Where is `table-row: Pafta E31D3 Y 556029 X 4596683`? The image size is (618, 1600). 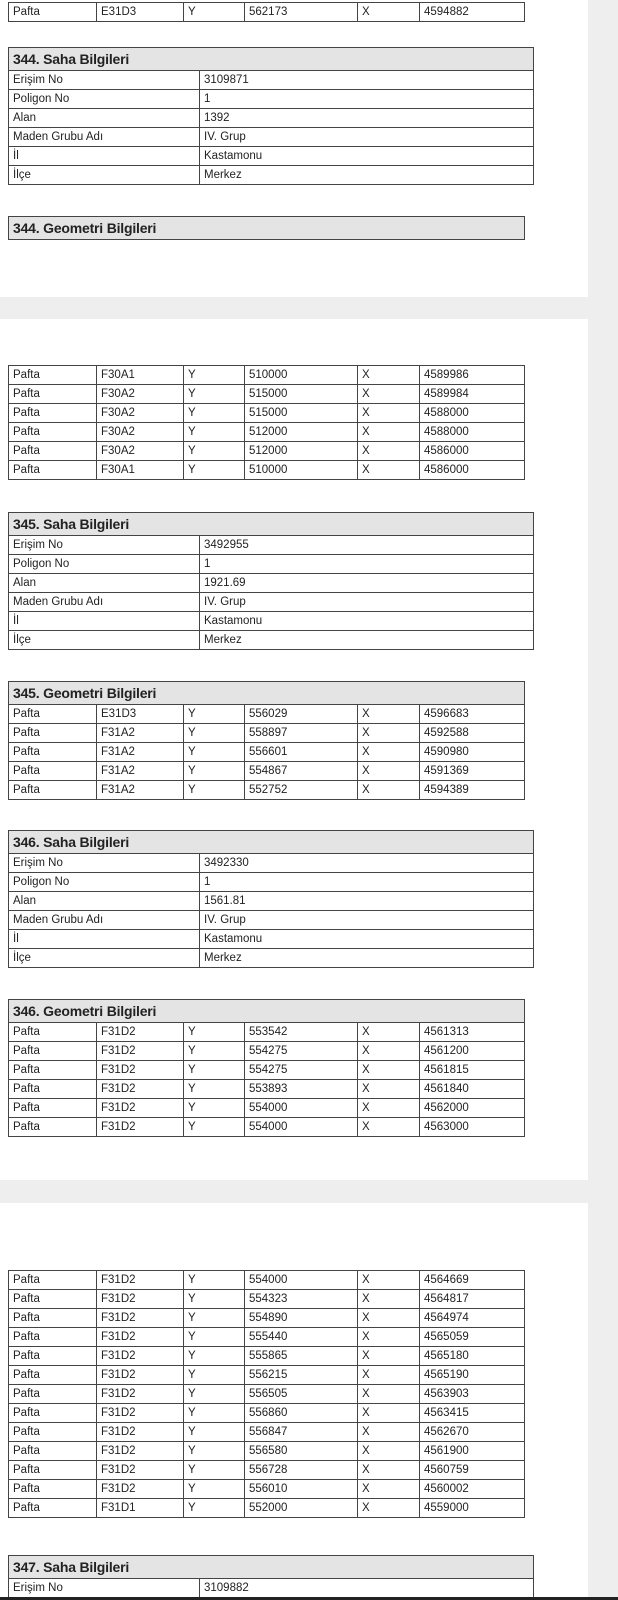 table-row: Pafta E31D3 Y 556029 X 4596683 is located at coordinates (267, 714).